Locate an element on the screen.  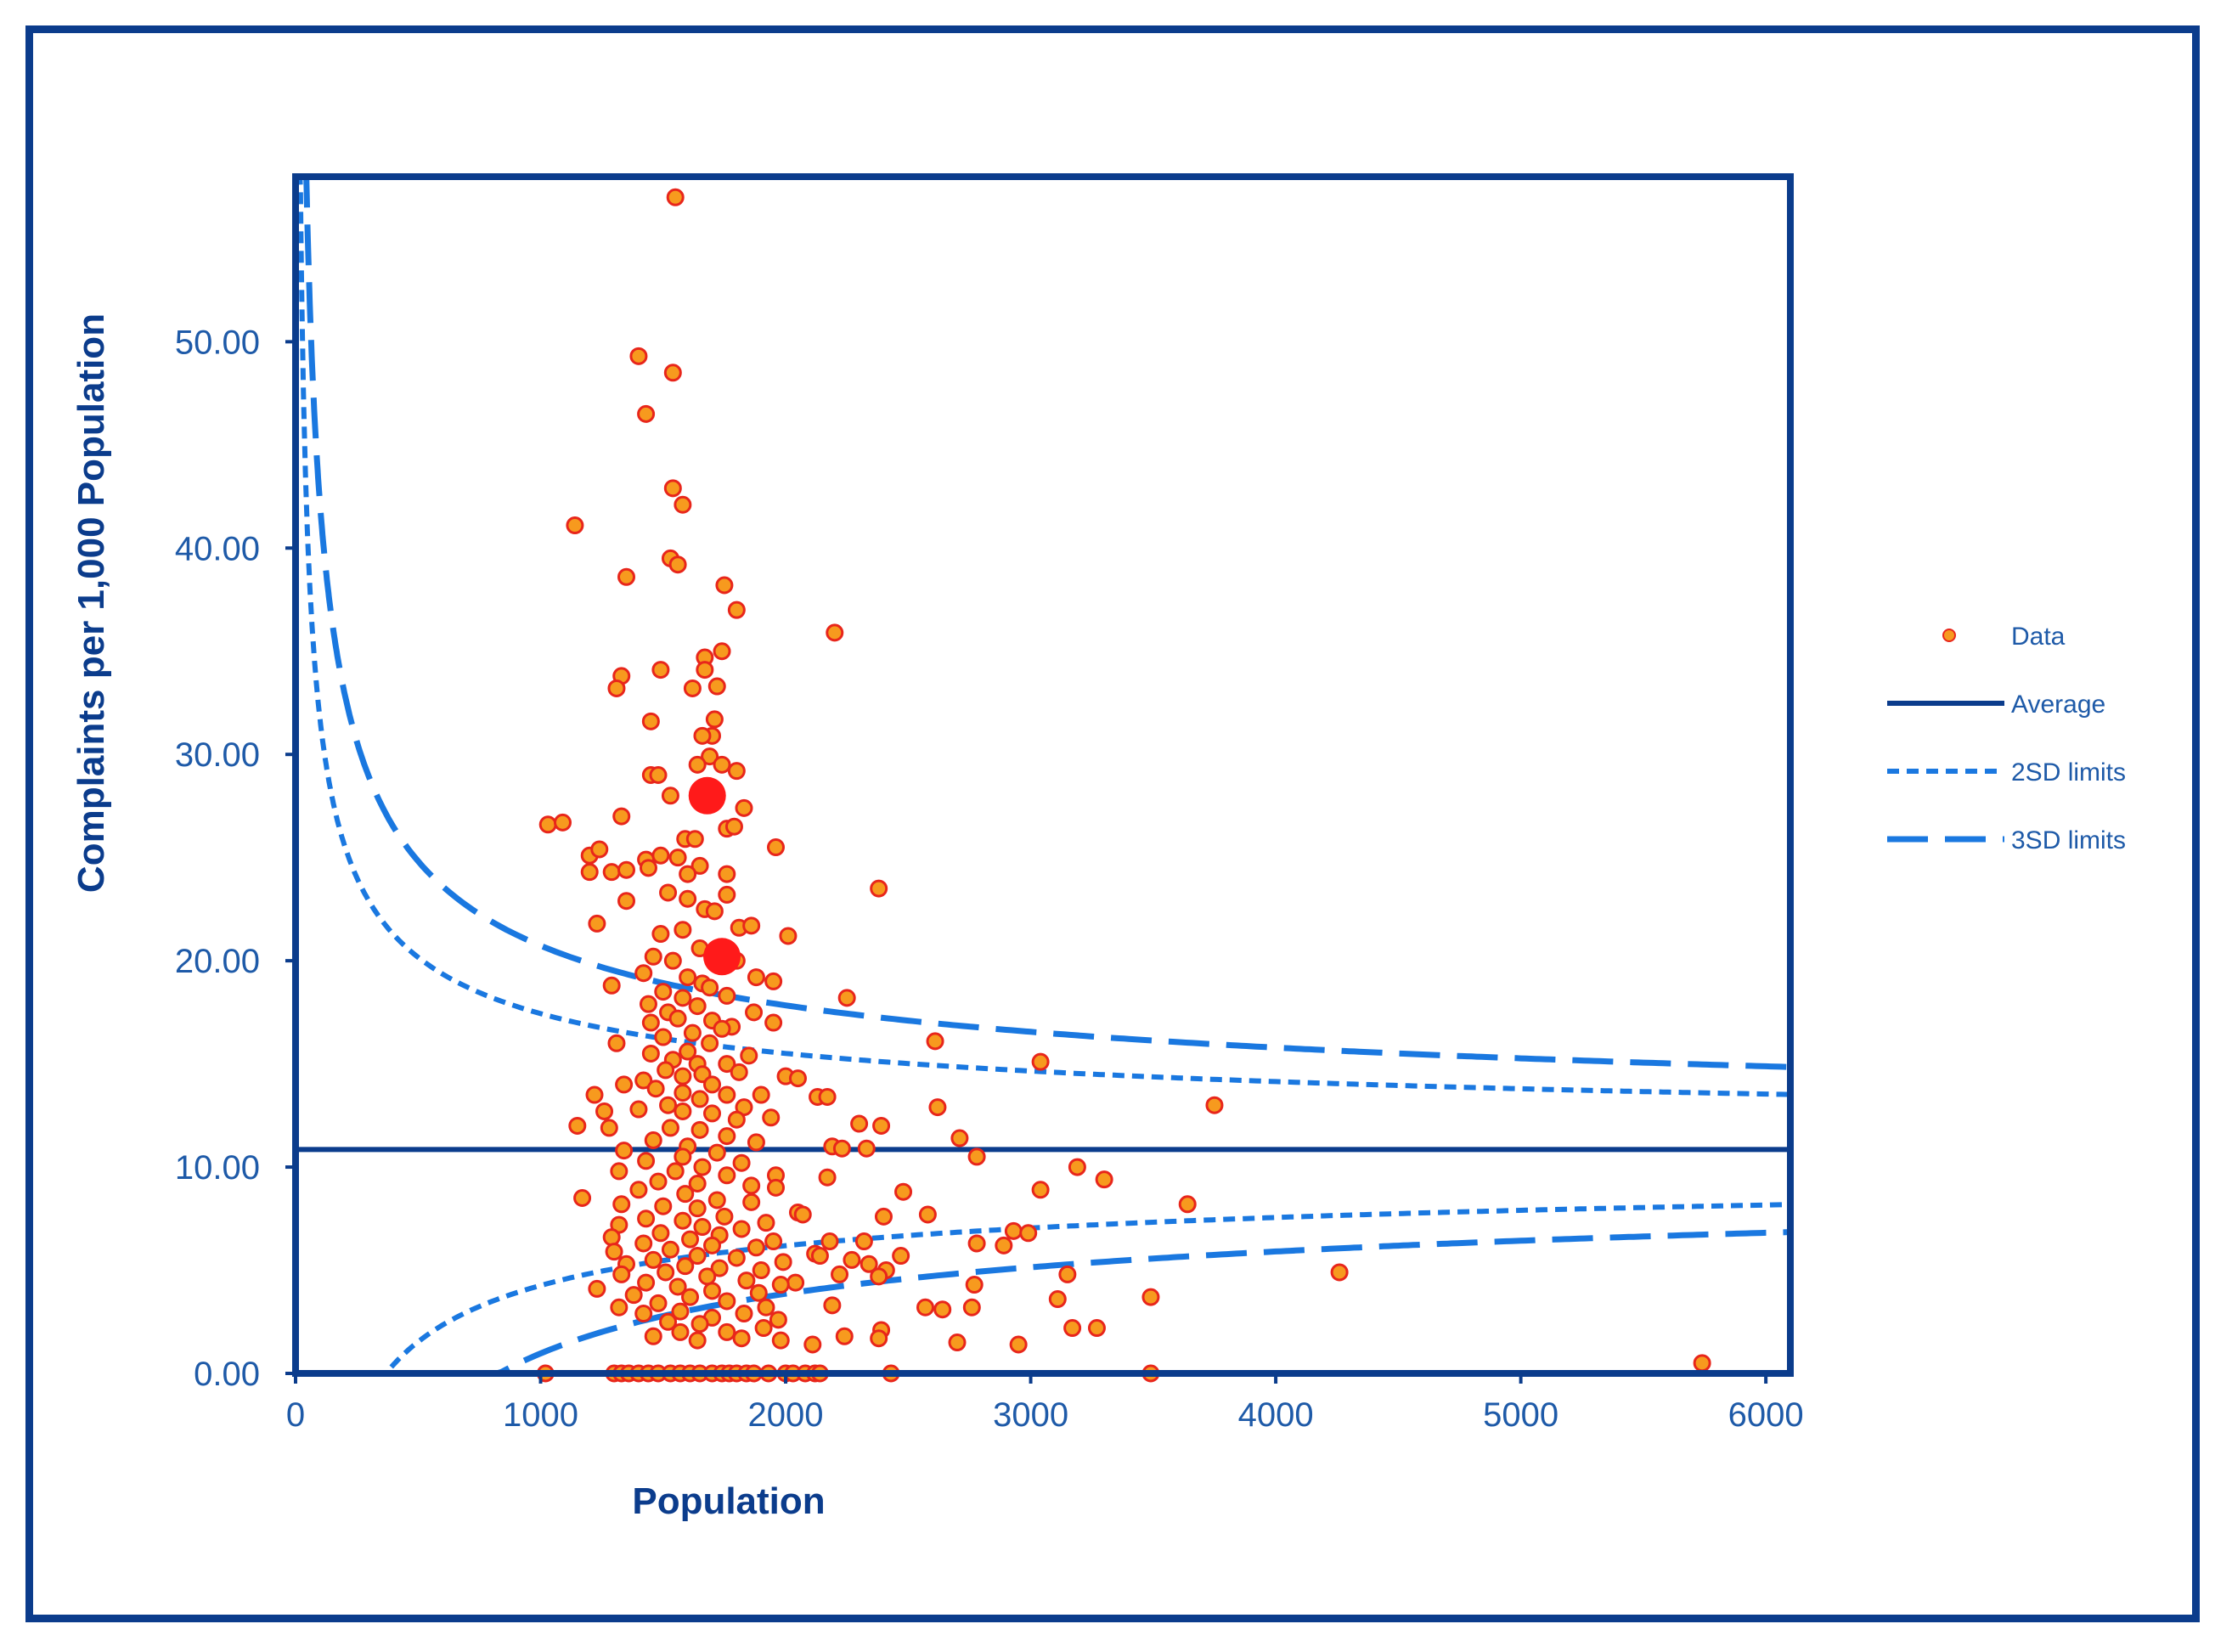
legend: Data Average 2SD limits 3SD limits is located at coordinates (2006, 738).